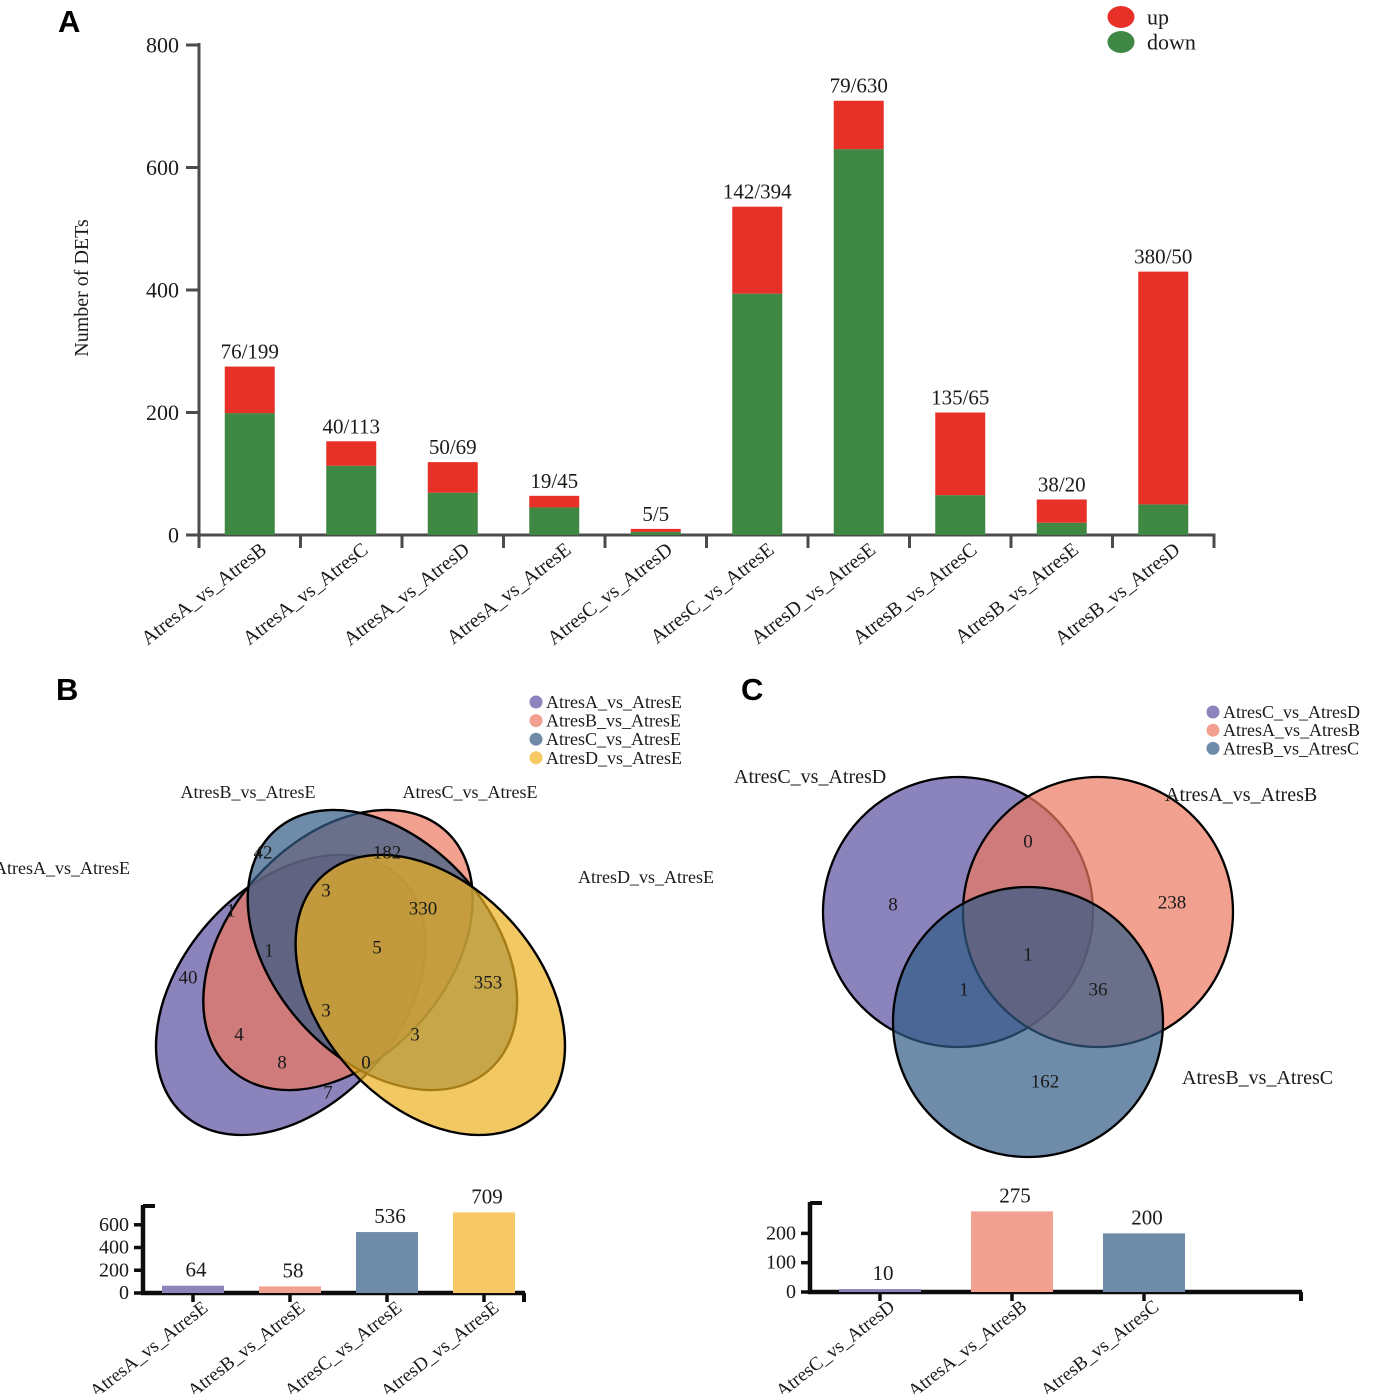  Describe the element at coordinates (351, 500) in the screenshot. I see `bar-down-AtresA_vs_AtresC` at that location.